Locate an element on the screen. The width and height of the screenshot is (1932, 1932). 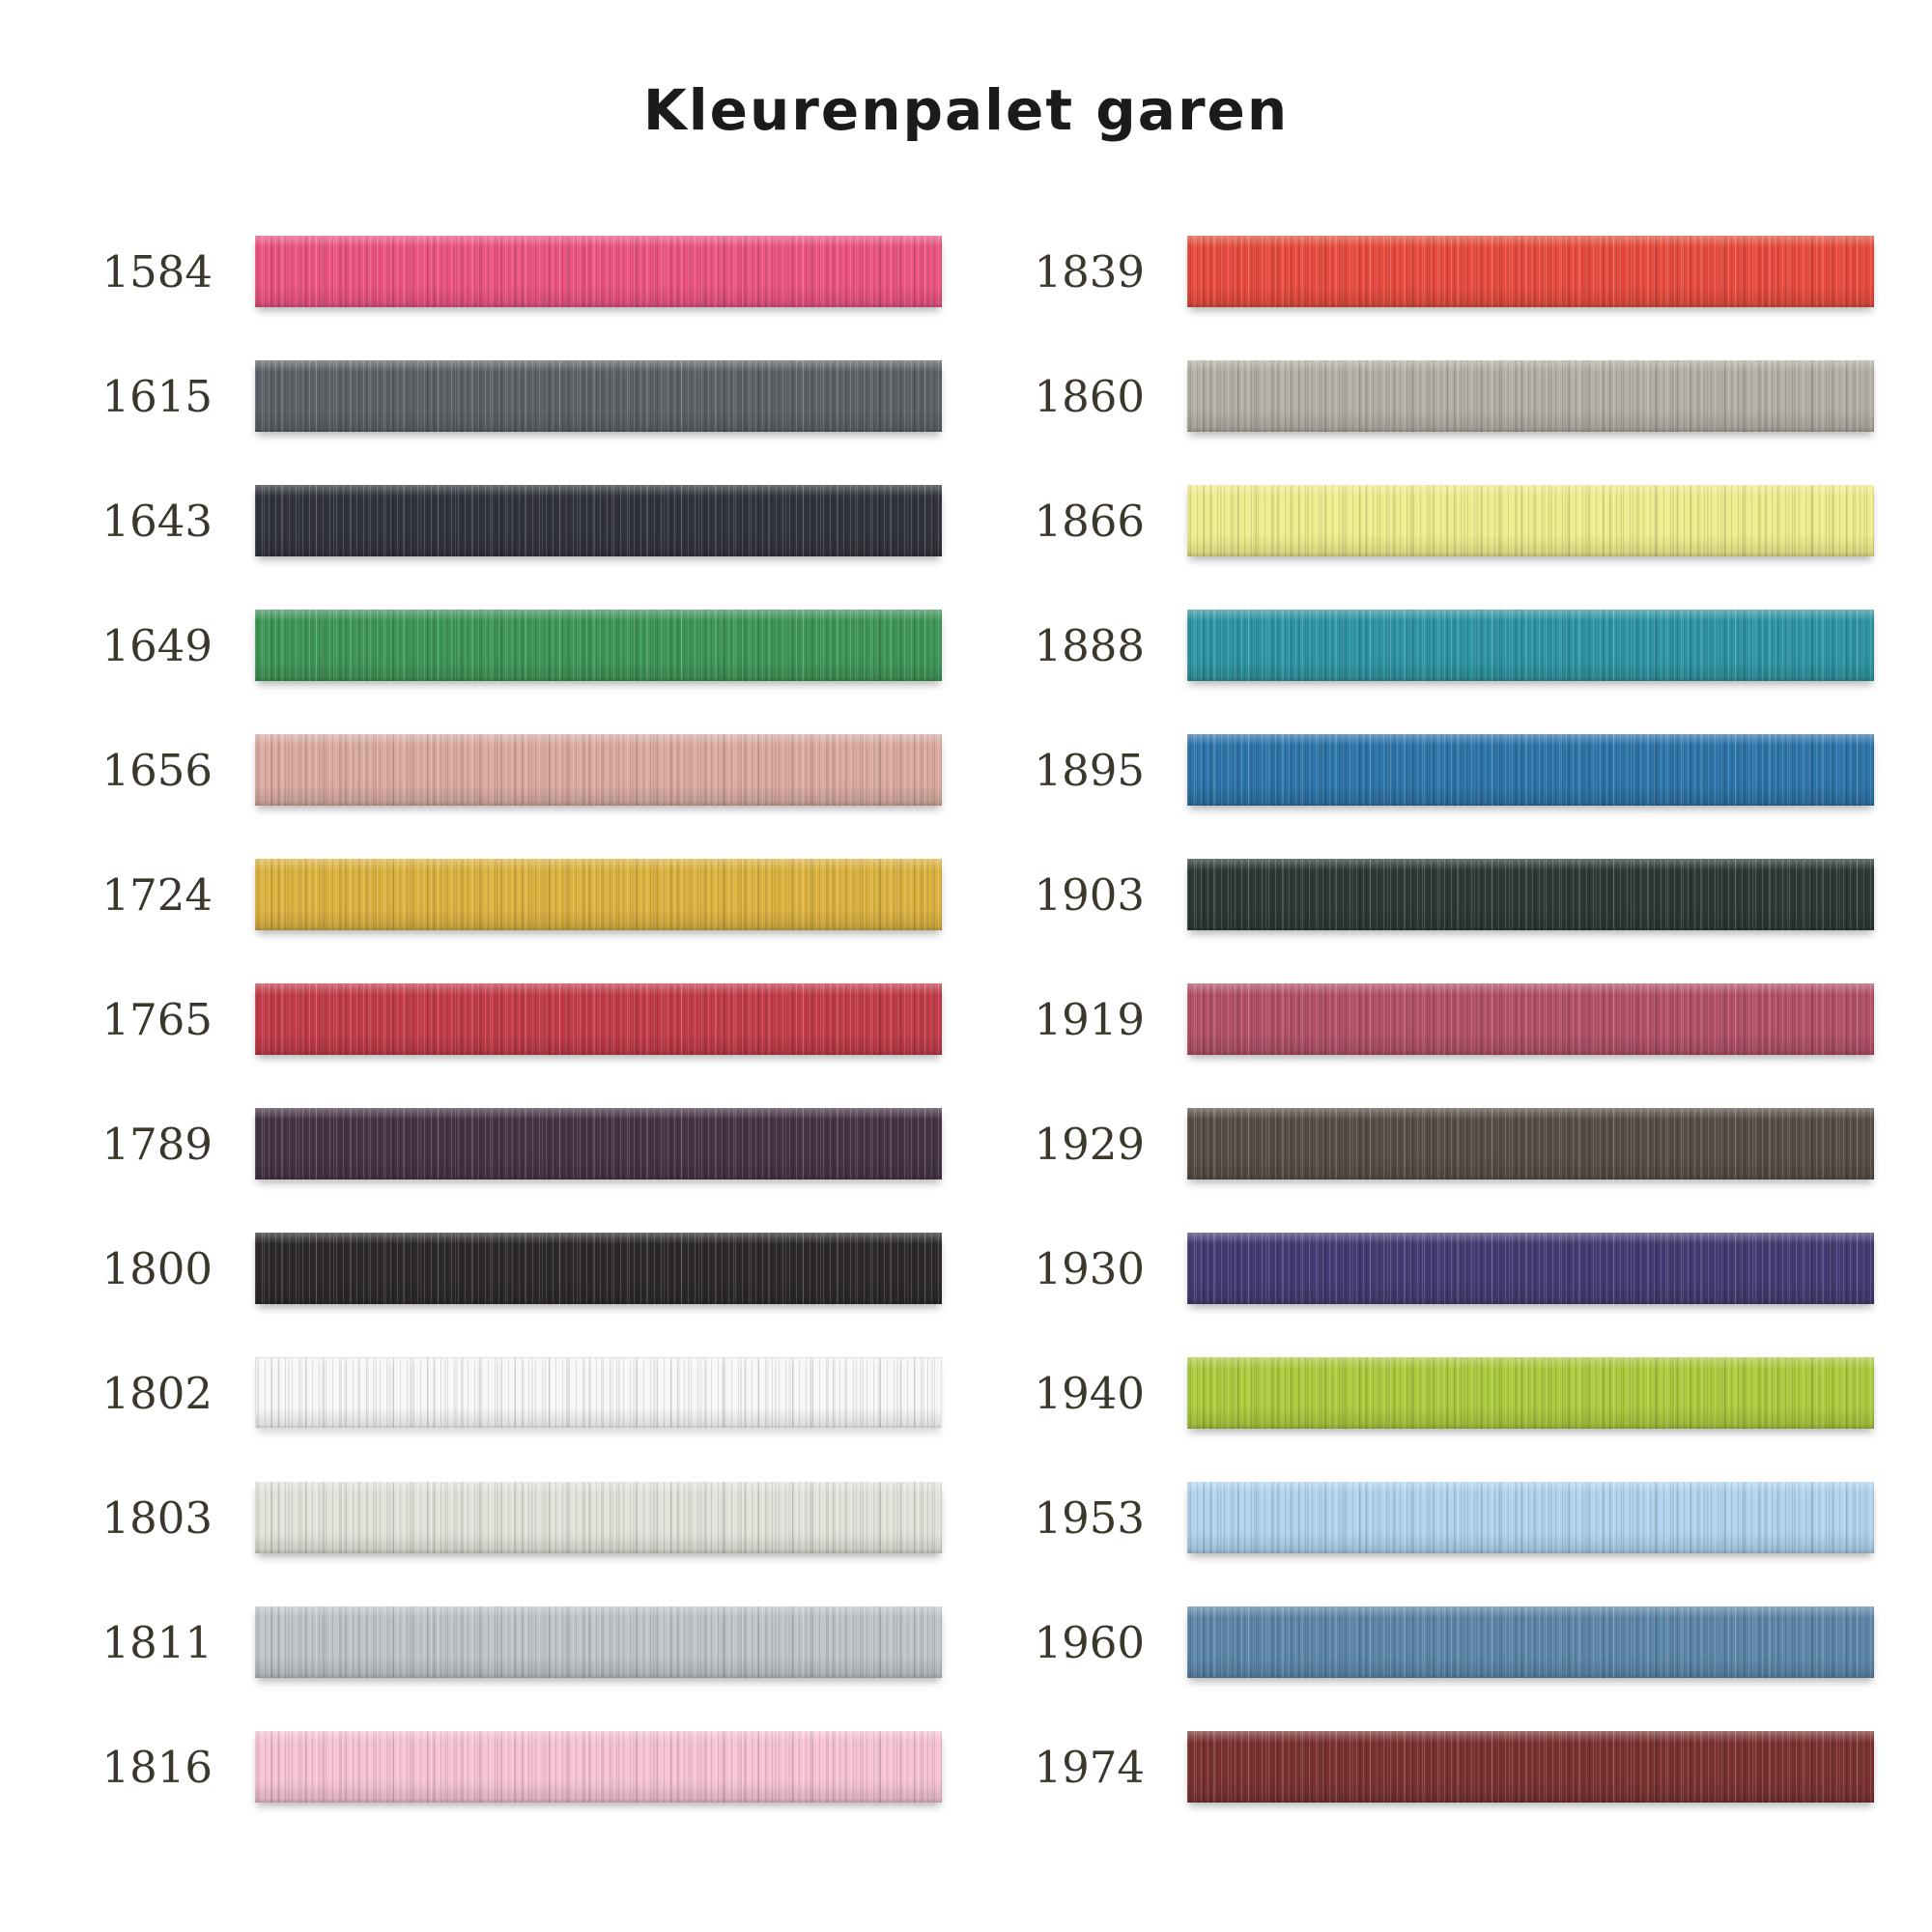
swatch-code-label: 1643 is located at coordinates (157, 521).